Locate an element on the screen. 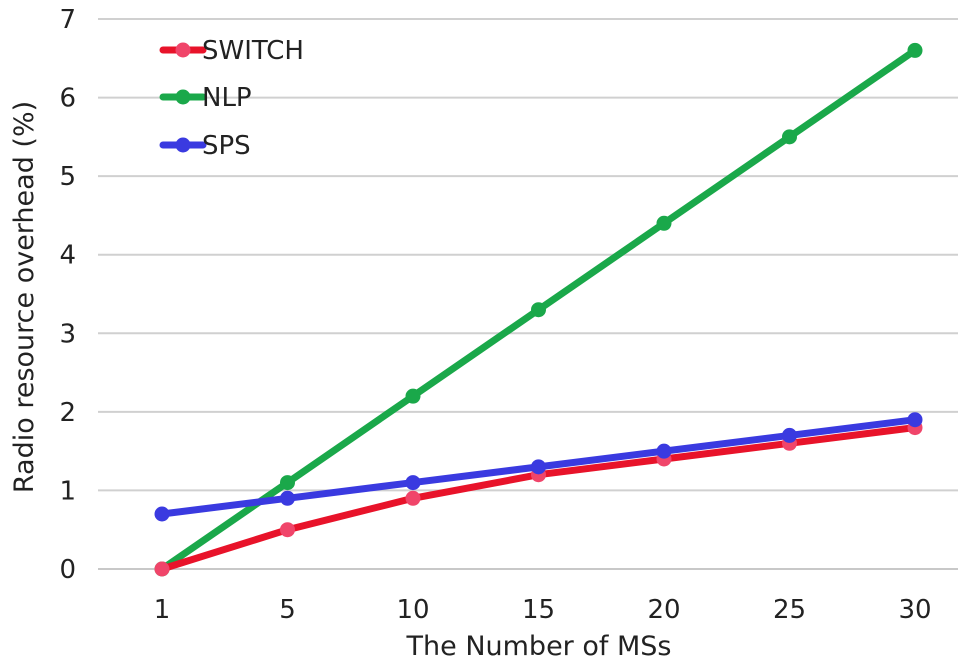 Image resolution: width=971 pixels, height=668 pixels. y-tick-label: 5 is located at coordinates (67, 177).